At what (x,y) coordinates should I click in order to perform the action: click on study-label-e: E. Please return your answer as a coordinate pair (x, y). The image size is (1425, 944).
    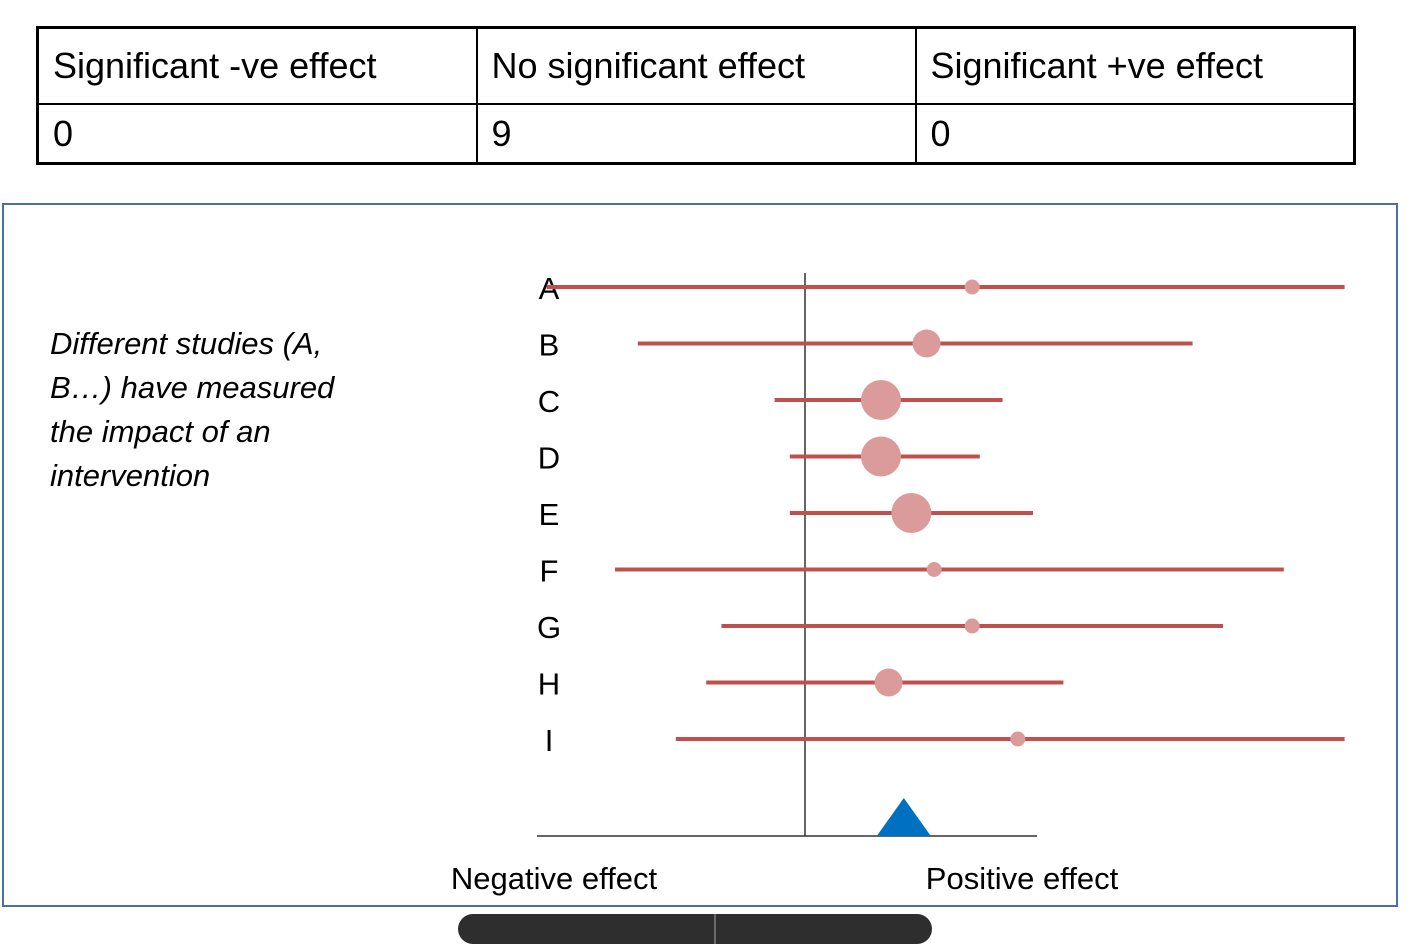
    Looking at the image, I should click on (549, 514).